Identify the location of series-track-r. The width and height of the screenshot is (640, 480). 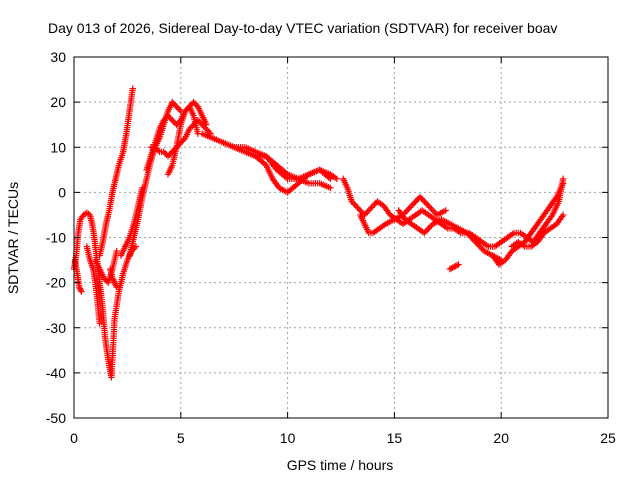
(454, 267).